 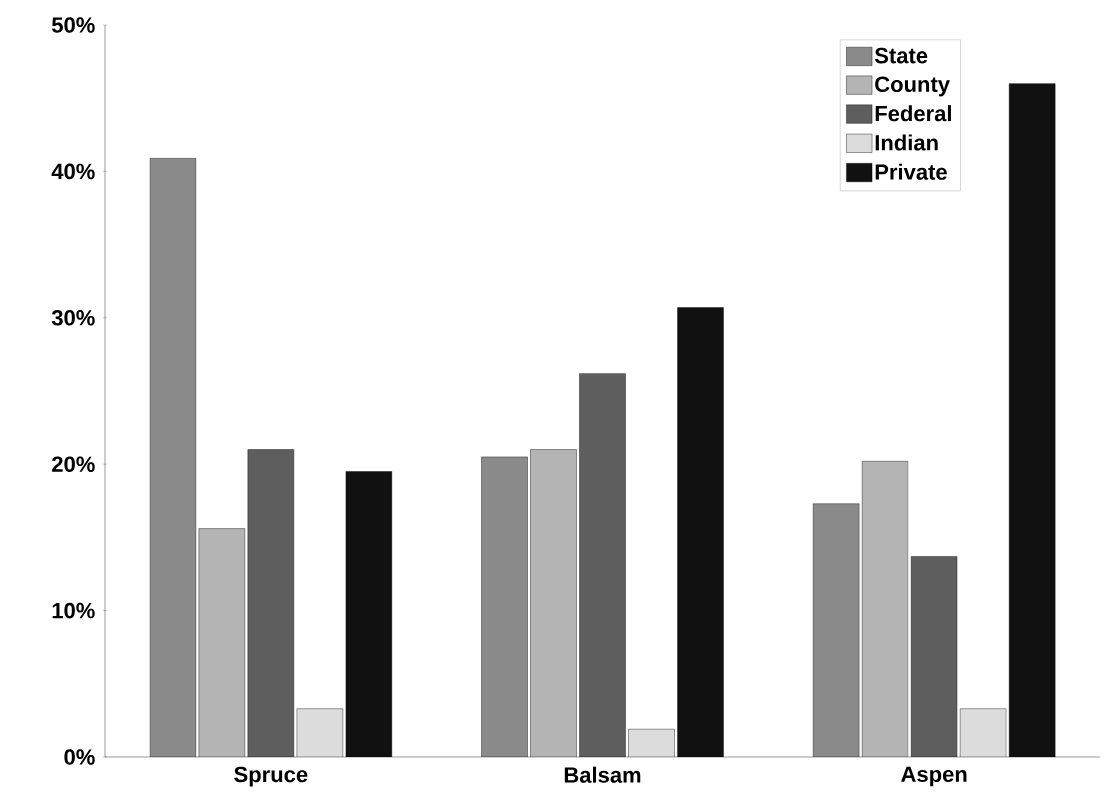 What do you see at coordinates (271, 776) in the screenshot?
I see `x-tick-label: Spruce` at bounding box center [271, 776].